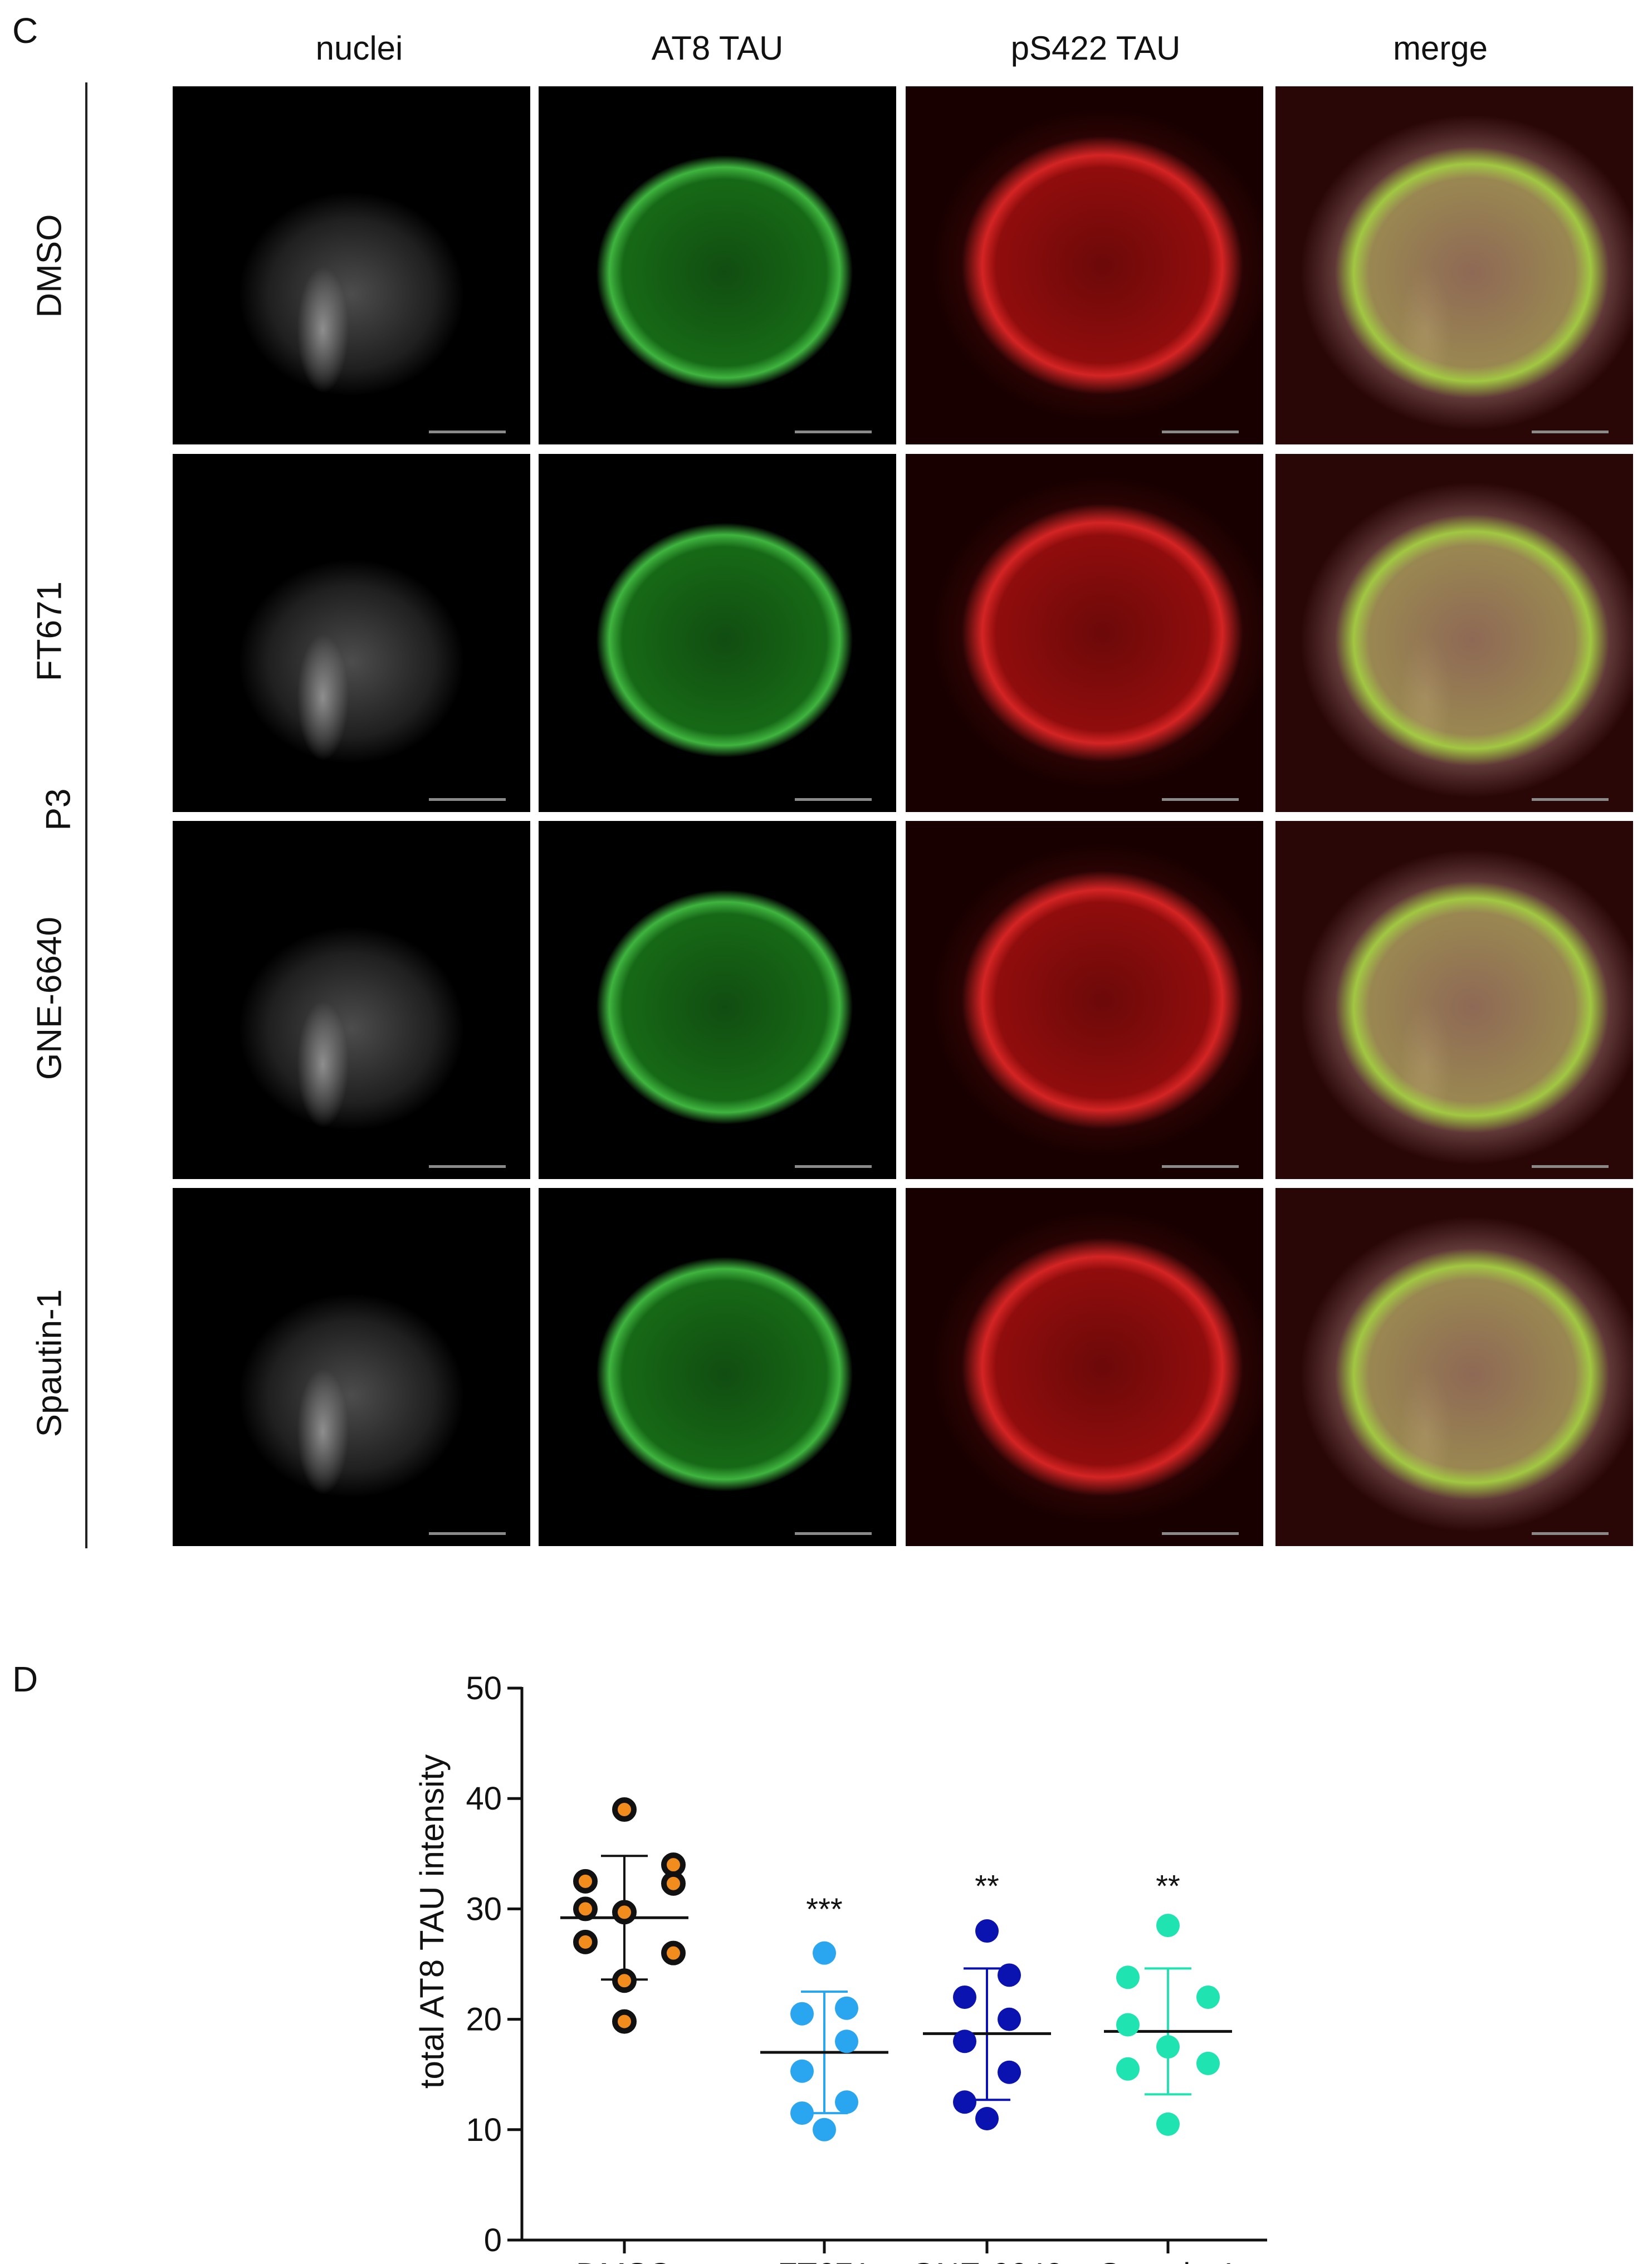 The width and height of the screenshot is (1652, 2264). What do you see at coordinates (25, 1679) in the screenshot?
I see `panel-d-letter: D` at bounding box center [25, 1679].